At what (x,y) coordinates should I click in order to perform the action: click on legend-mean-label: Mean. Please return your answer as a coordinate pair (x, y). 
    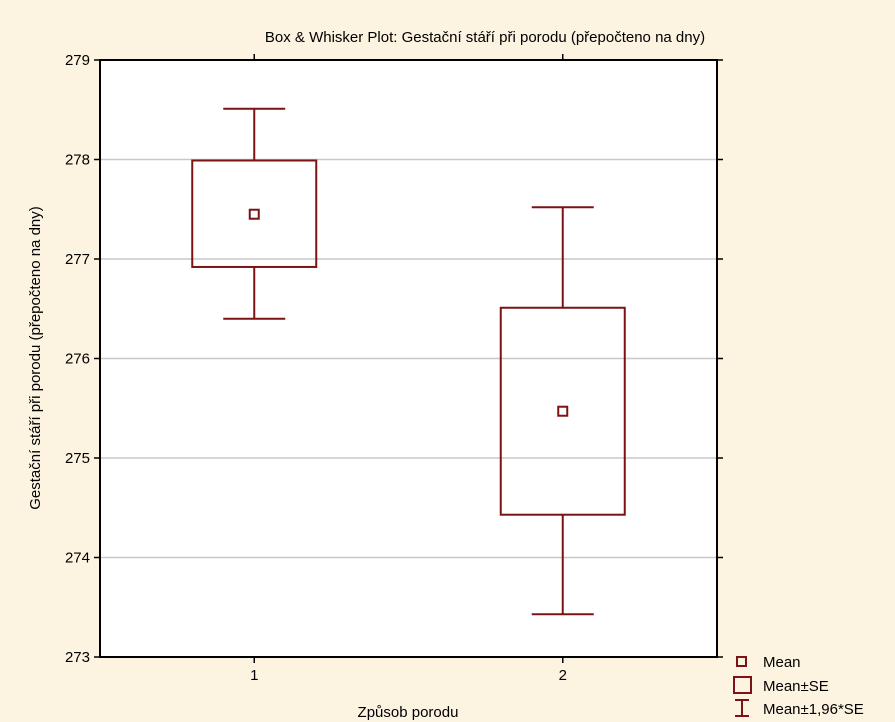
    Looking at the image, I should click on (782, 662).